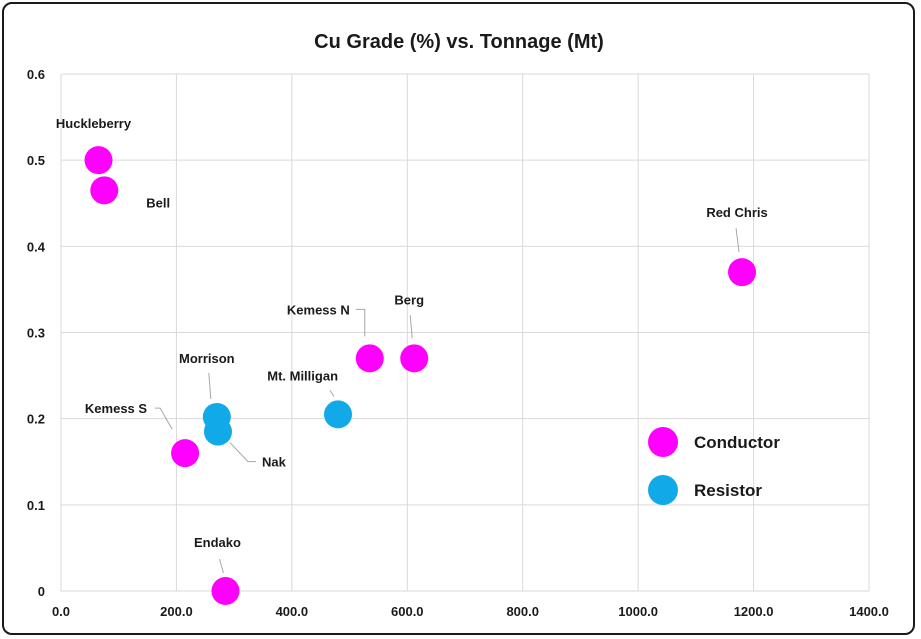  I want to click on x-tick-label: 1400.0, so click(869, 611).